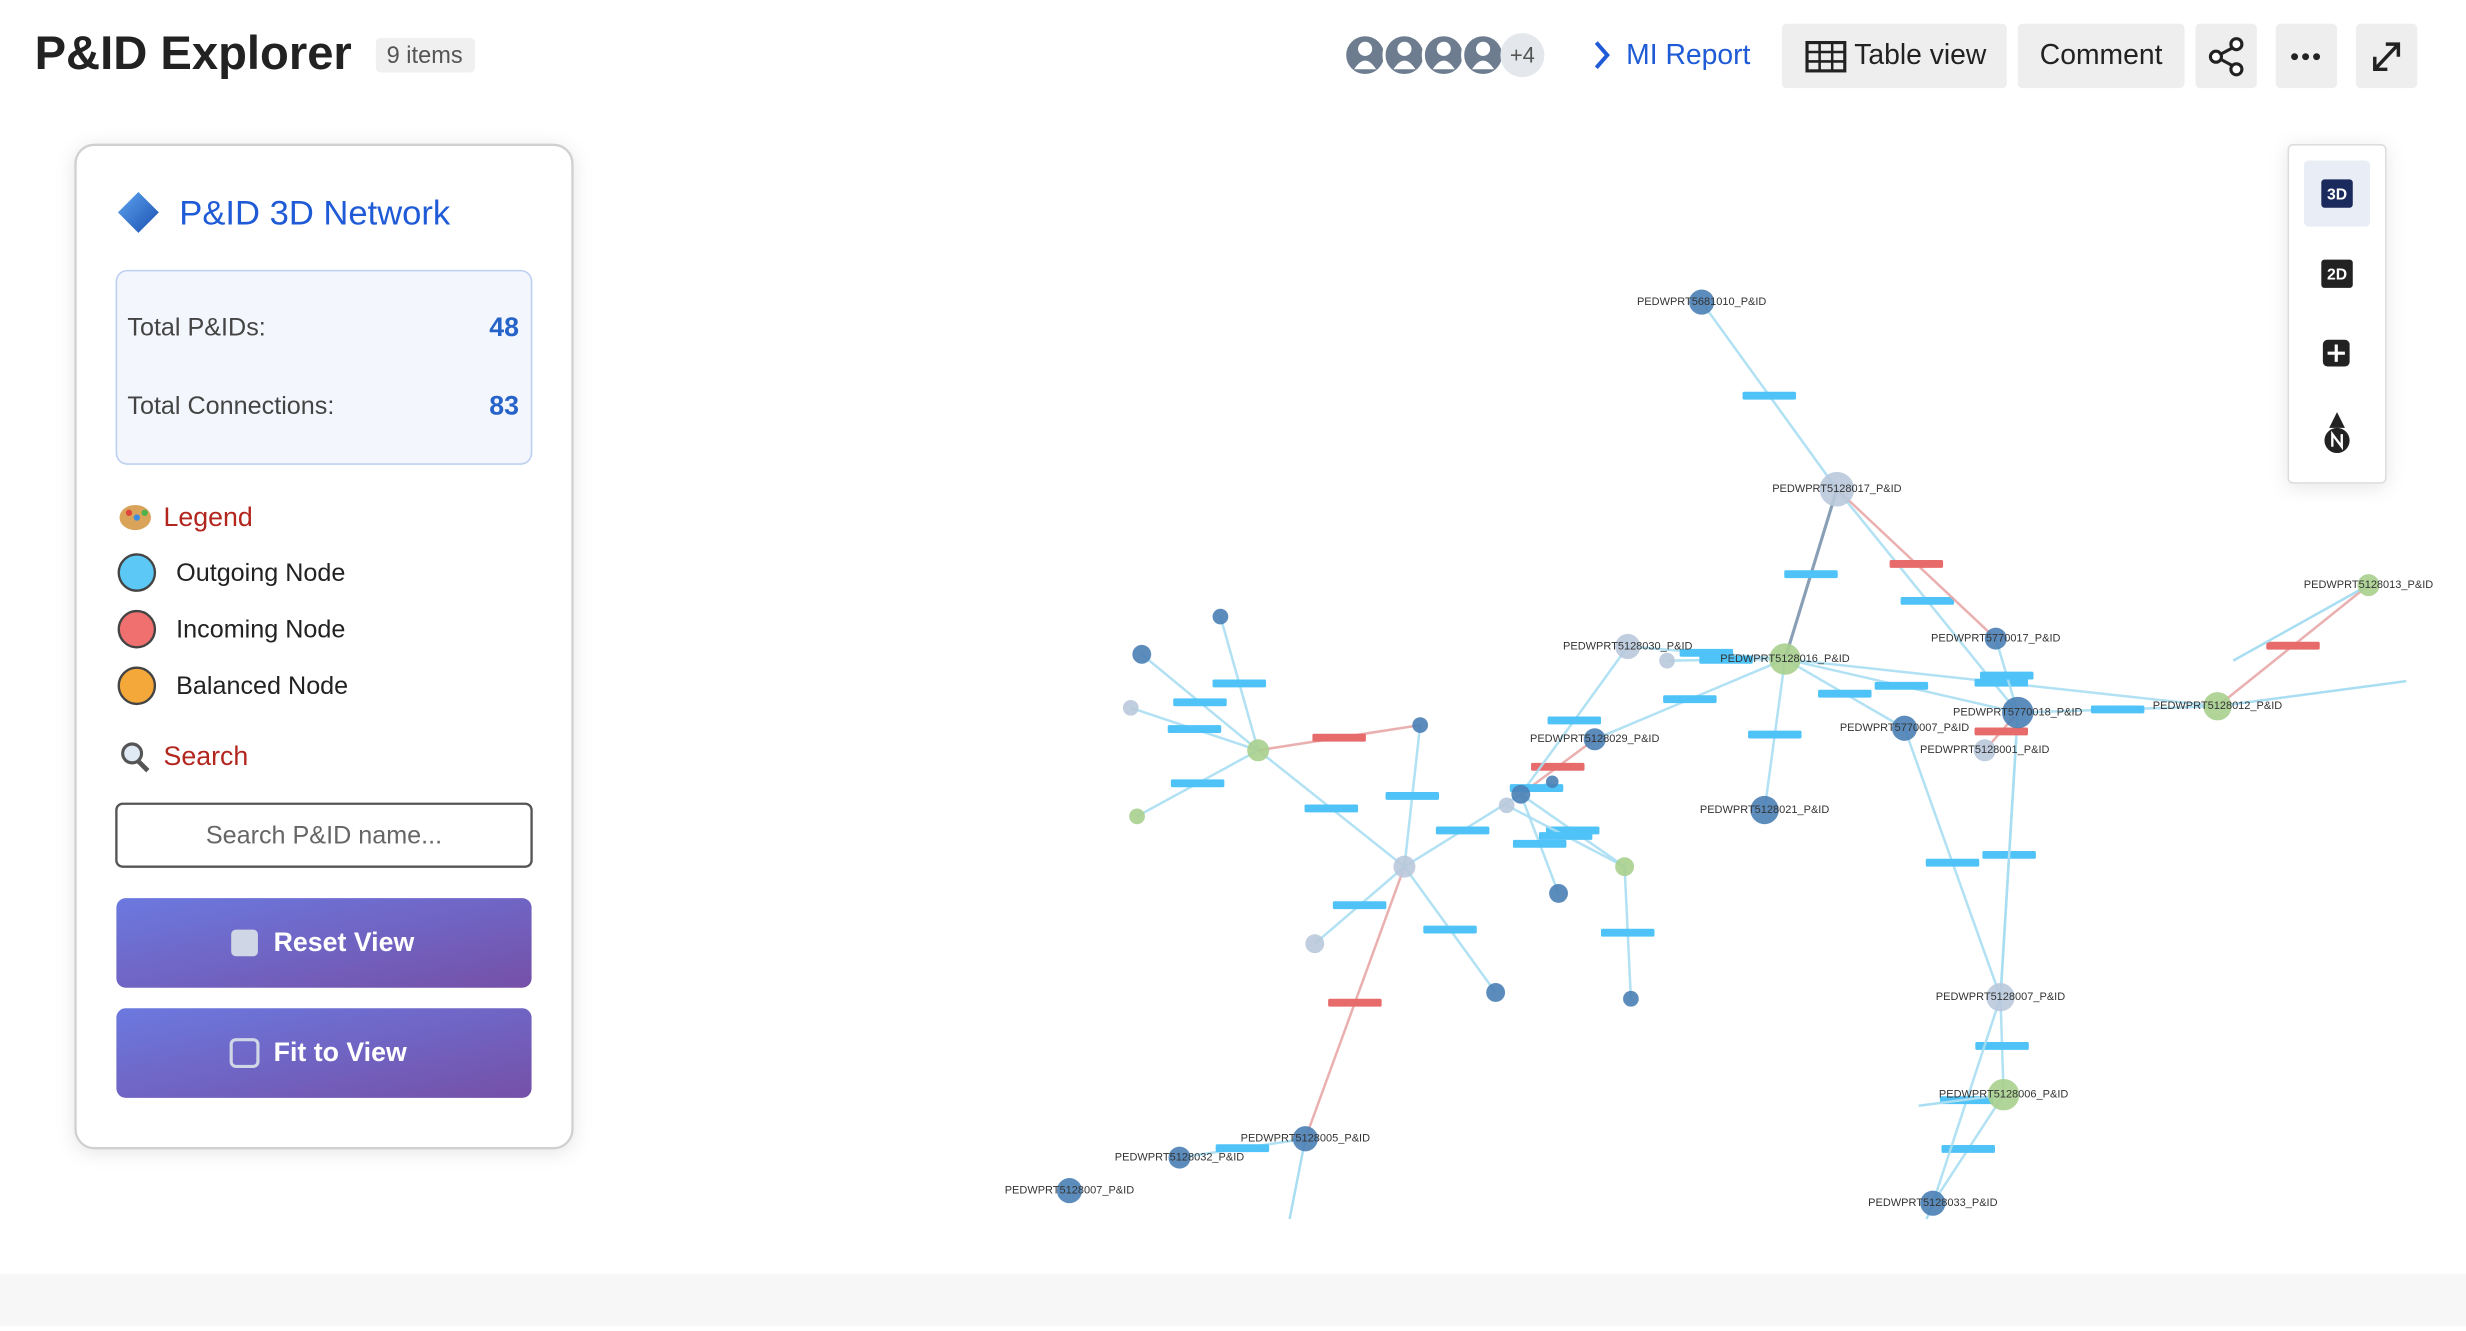 The height and width of the screenshot is (1331, 2466). Describe the element at coordinates (206, 756) in the screenshot. I see `search-title: Search` at that location.